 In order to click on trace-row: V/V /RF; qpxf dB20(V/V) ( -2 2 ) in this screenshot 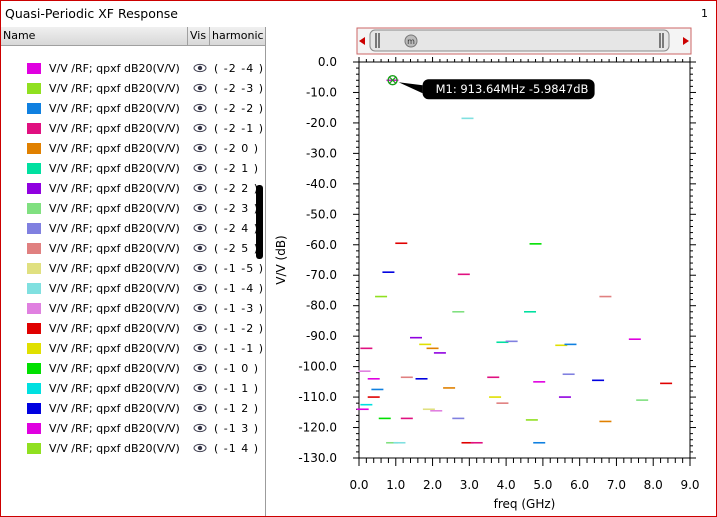, I will do `click(133, 189)`.